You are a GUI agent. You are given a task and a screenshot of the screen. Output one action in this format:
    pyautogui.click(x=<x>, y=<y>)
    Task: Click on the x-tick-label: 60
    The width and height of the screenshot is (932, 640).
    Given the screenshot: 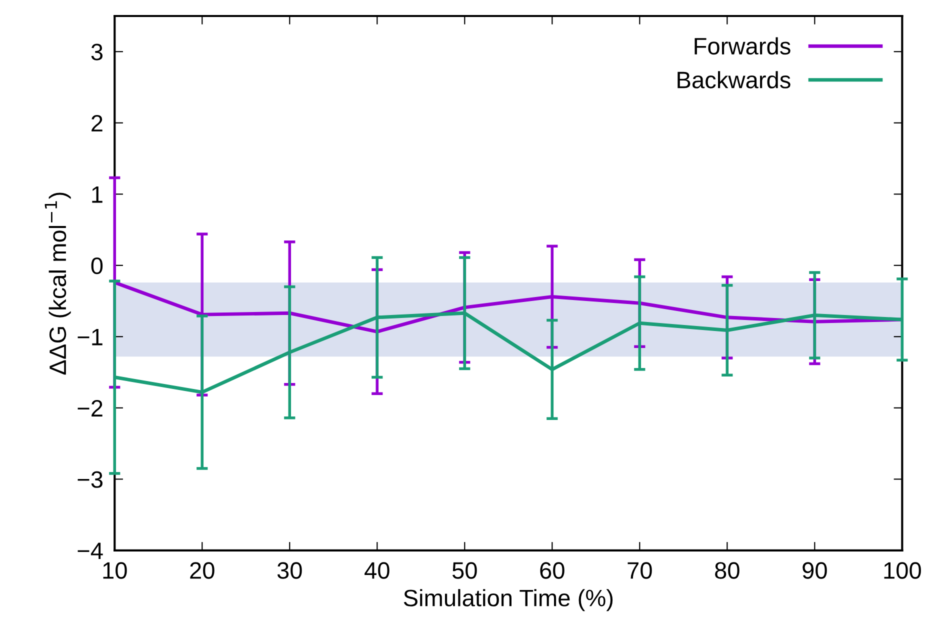 What is the action you would take?
    pyautogui.click(x=552, y=570)
    